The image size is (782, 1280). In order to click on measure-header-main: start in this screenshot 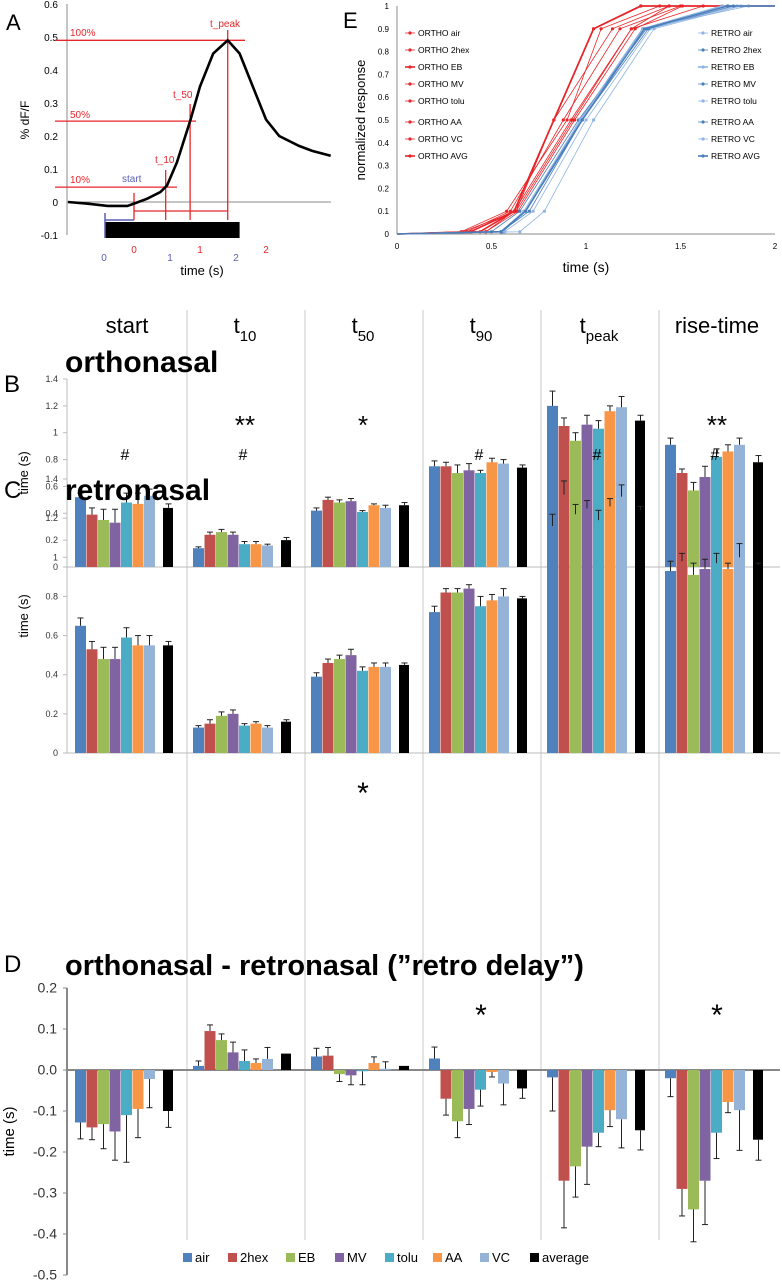, I will do `click(127, 325)`.